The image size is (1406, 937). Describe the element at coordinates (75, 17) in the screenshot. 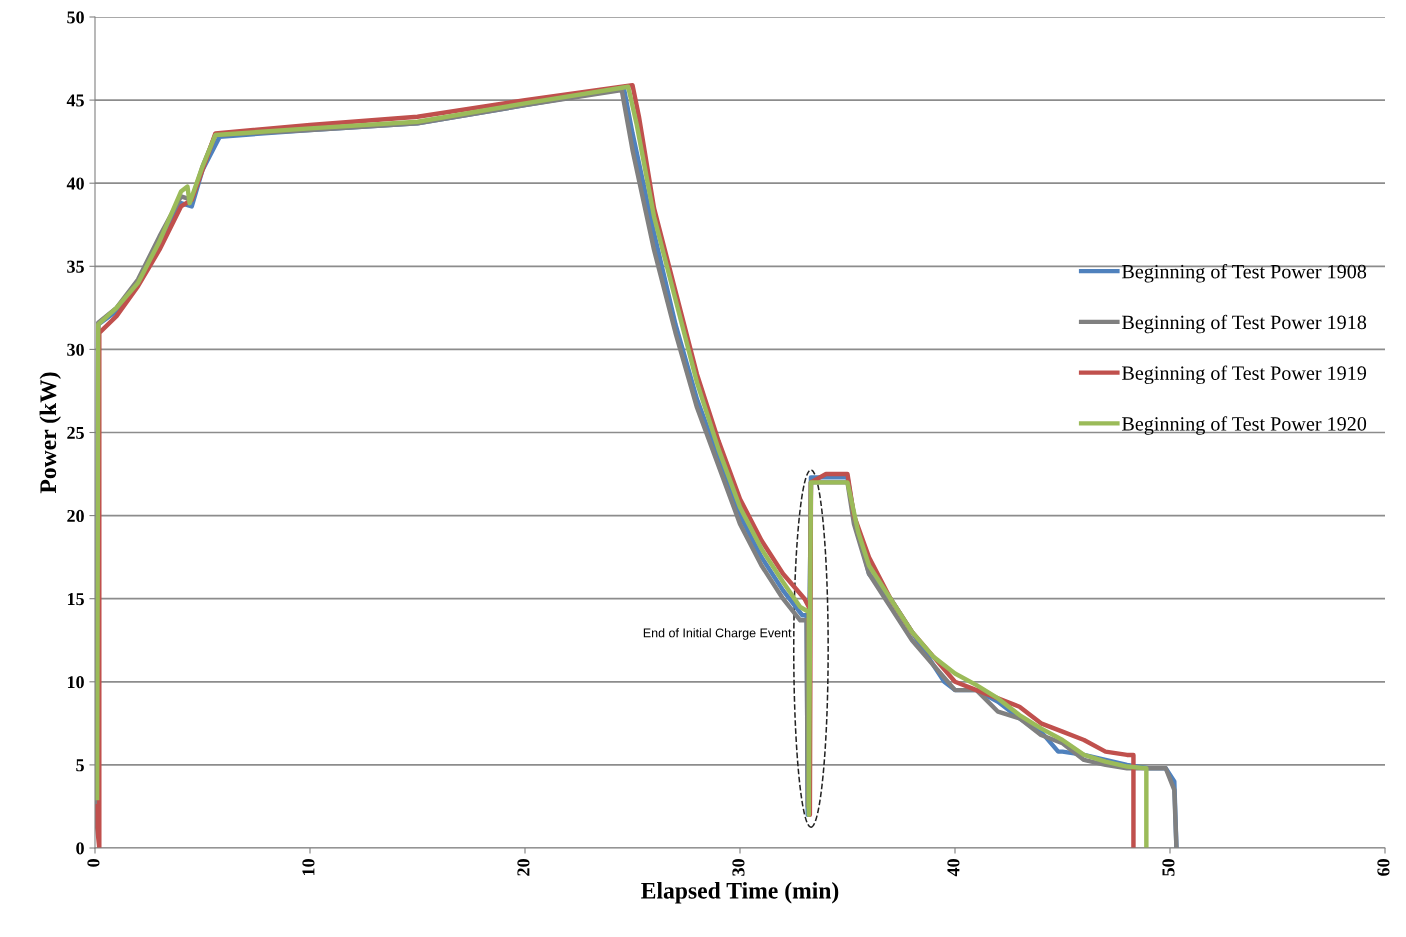

I see `y-tick-label: 50` at that location.